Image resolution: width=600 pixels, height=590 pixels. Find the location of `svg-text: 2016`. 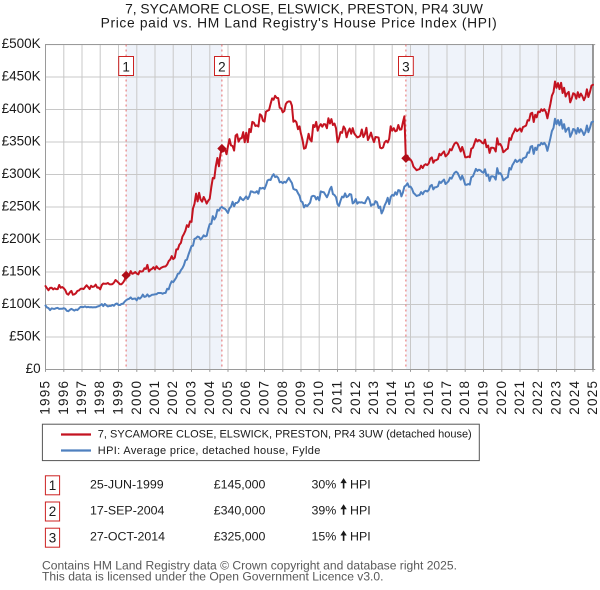

svg-text: 2016 is located at coordinates (428, 397).